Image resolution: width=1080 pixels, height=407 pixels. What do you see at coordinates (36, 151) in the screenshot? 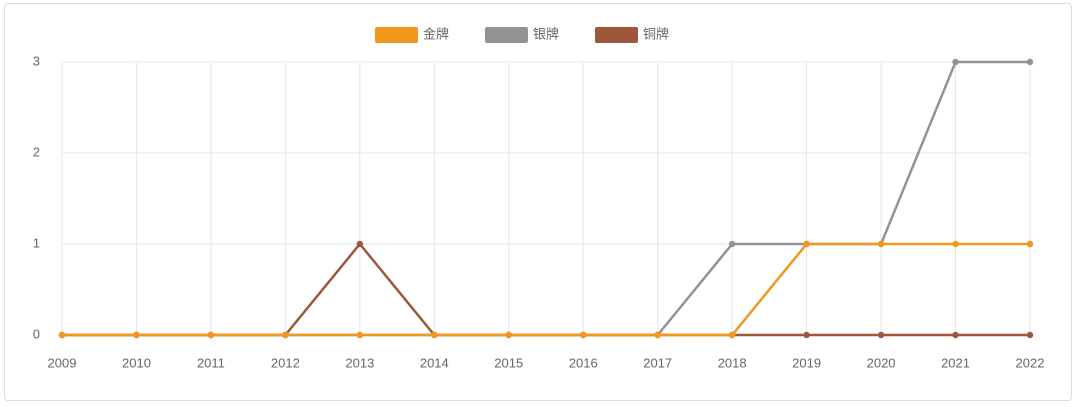
I see `y-tick-label: 2` at bounding box center [36, 151].